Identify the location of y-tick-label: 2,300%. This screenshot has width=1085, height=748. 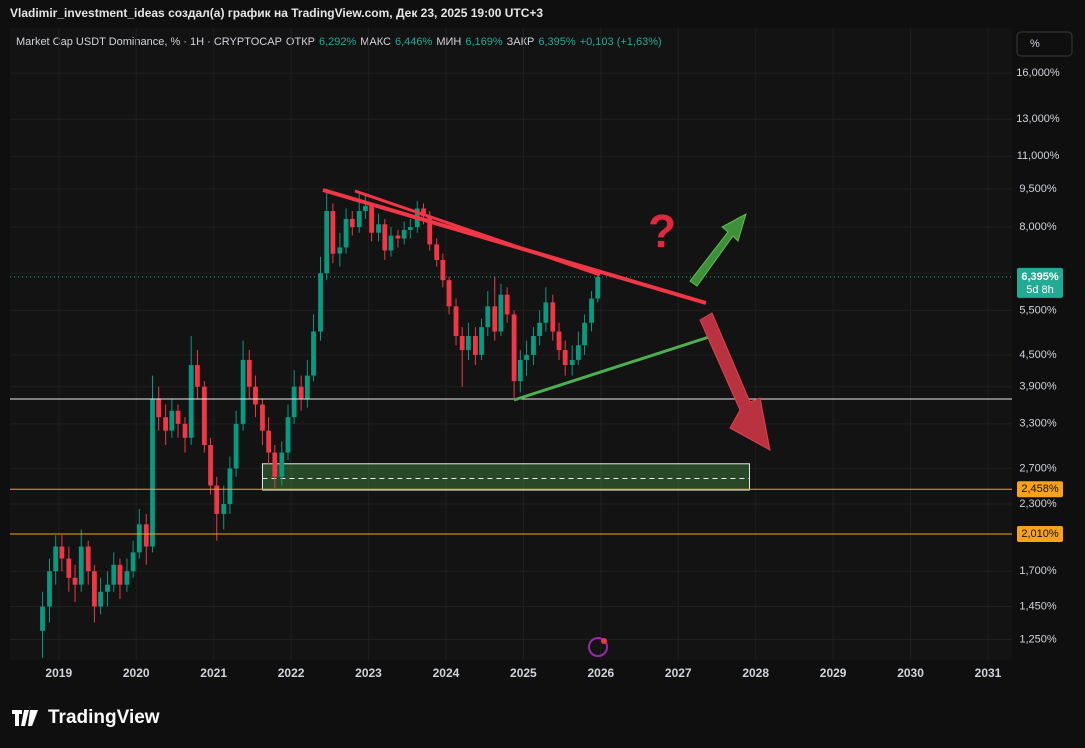
(1038, 504).